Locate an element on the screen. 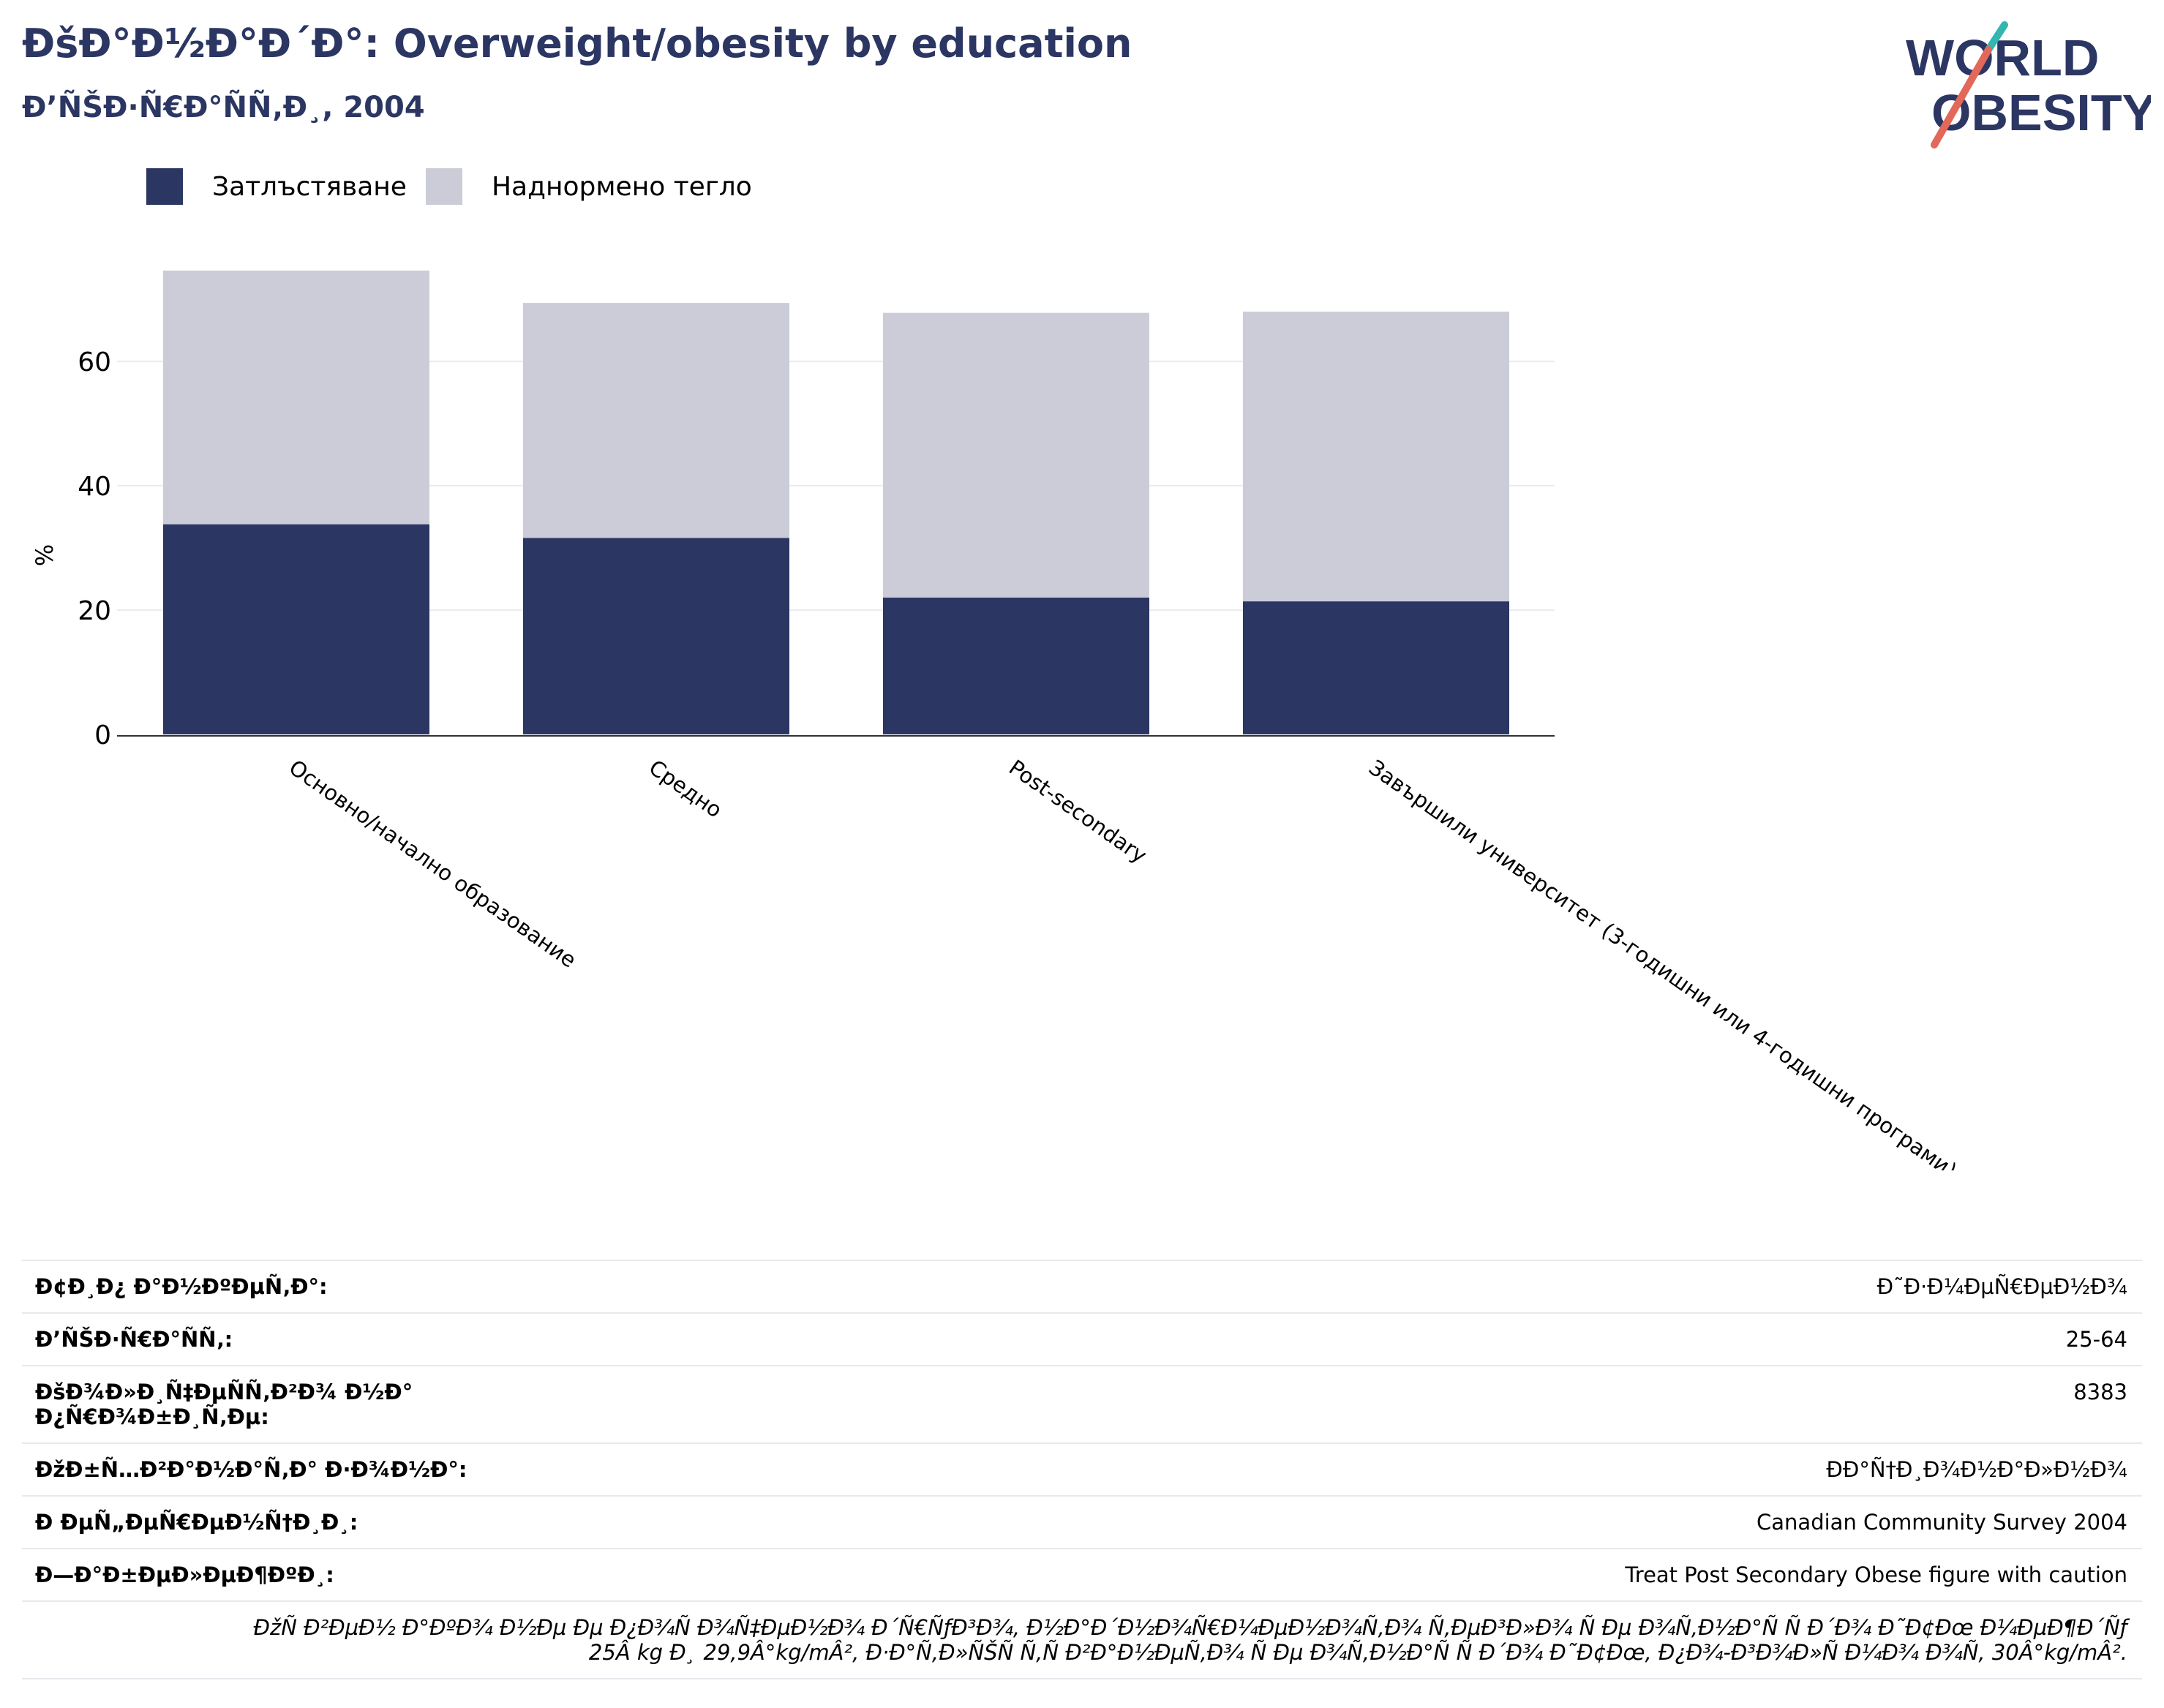  metadata-value: Canadian Community Survey 2004 is located at coordinates (1942, 1522).